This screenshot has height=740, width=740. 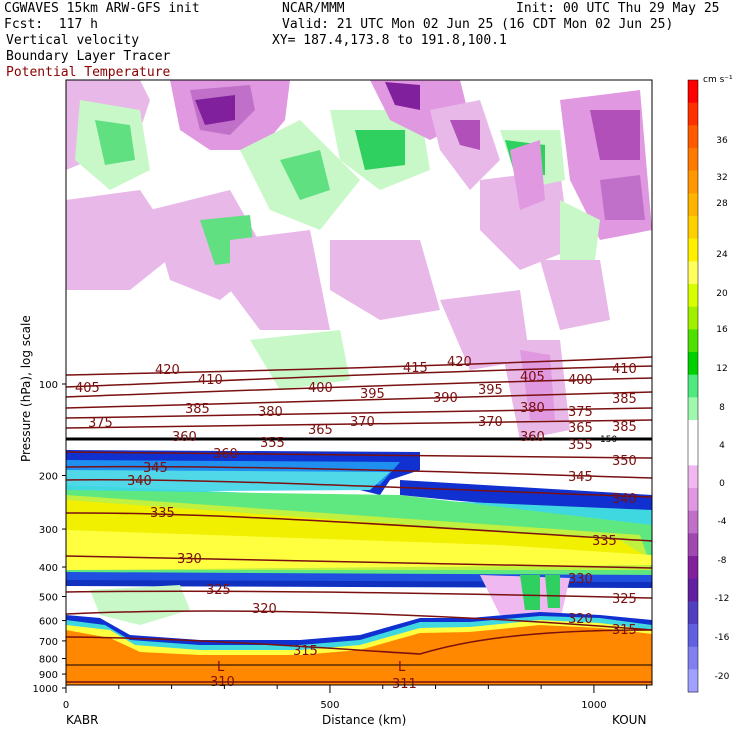 I want to click on theta-label: 365, so click(x=320, y=430).